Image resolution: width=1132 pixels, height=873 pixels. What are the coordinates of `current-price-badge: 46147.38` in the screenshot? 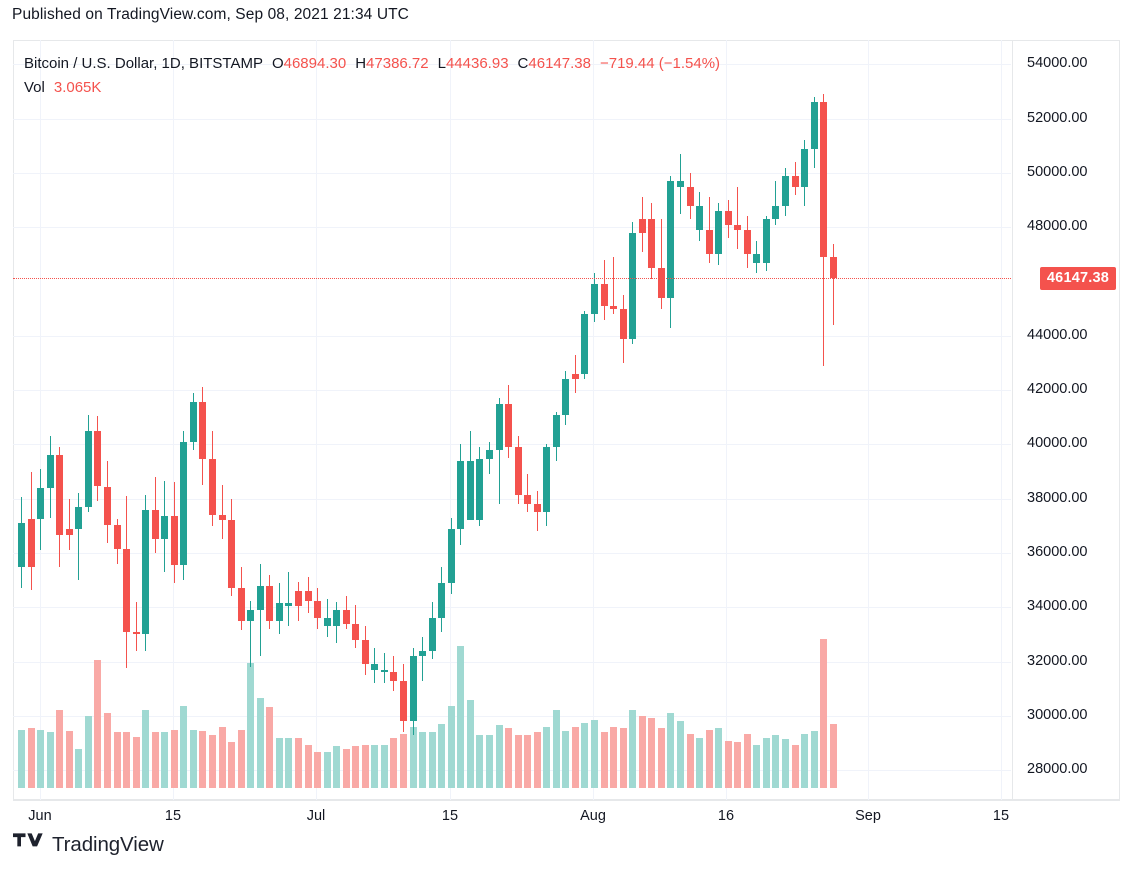 It's located at (1077, 278).